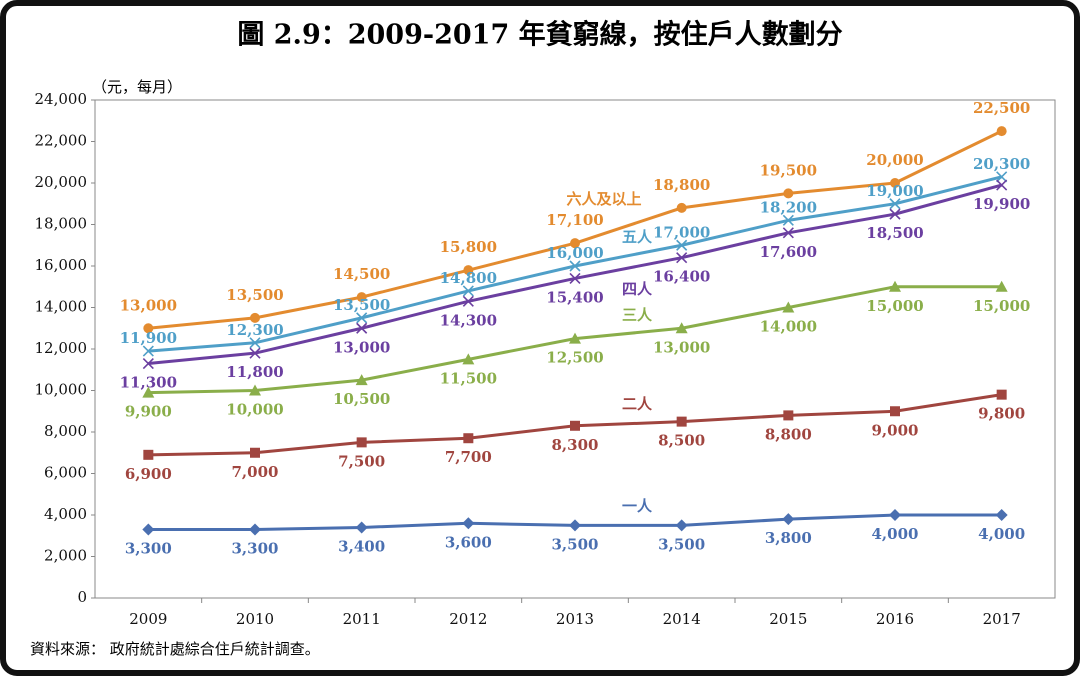  Describe the element at coordinates (61, 390) in the screenshot. I see `y-tick-label: 10,000` at that location.